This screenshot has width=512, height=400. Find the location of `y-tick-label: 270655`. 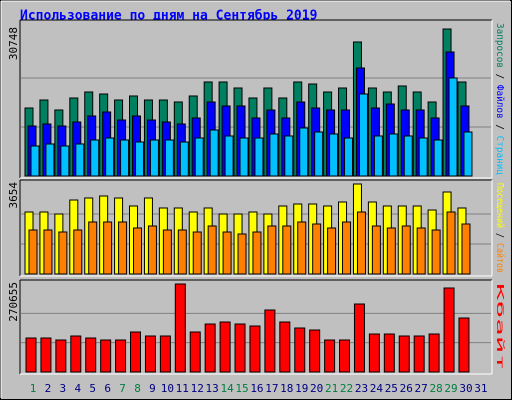

y-tick-label: 270655 is located at coordinates (13, 302).